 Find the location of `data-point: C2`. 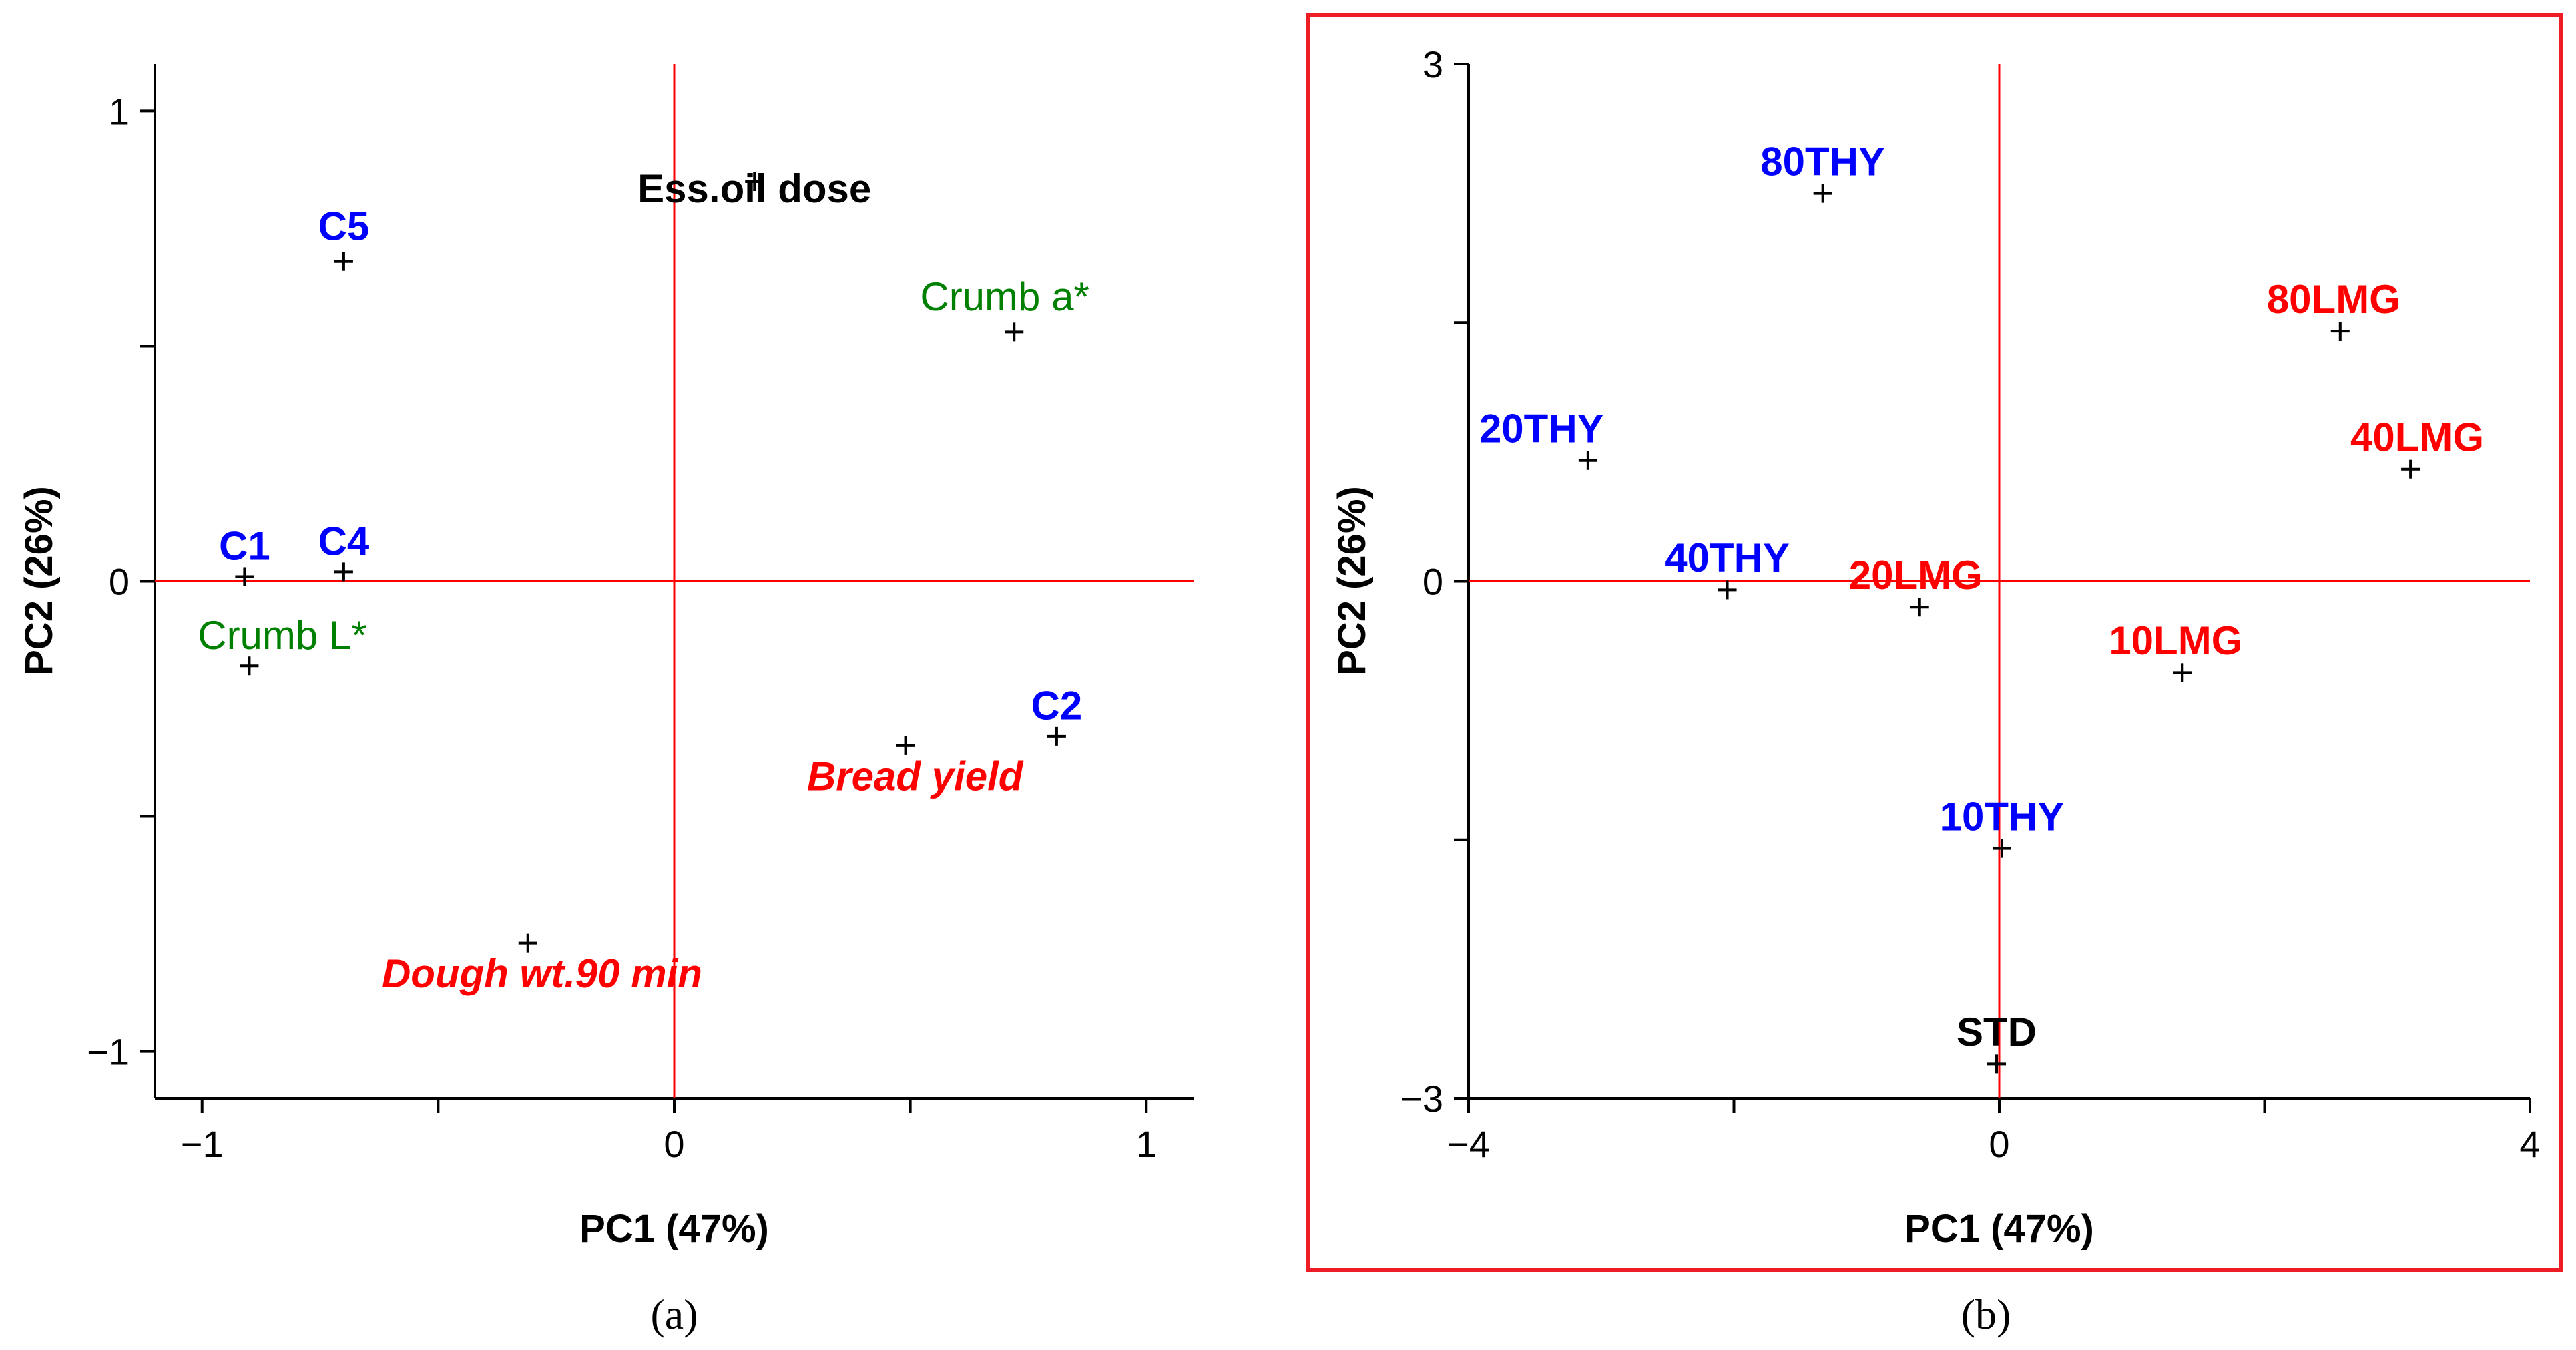

data-point: C2 is located at coordinates (1057, 715).